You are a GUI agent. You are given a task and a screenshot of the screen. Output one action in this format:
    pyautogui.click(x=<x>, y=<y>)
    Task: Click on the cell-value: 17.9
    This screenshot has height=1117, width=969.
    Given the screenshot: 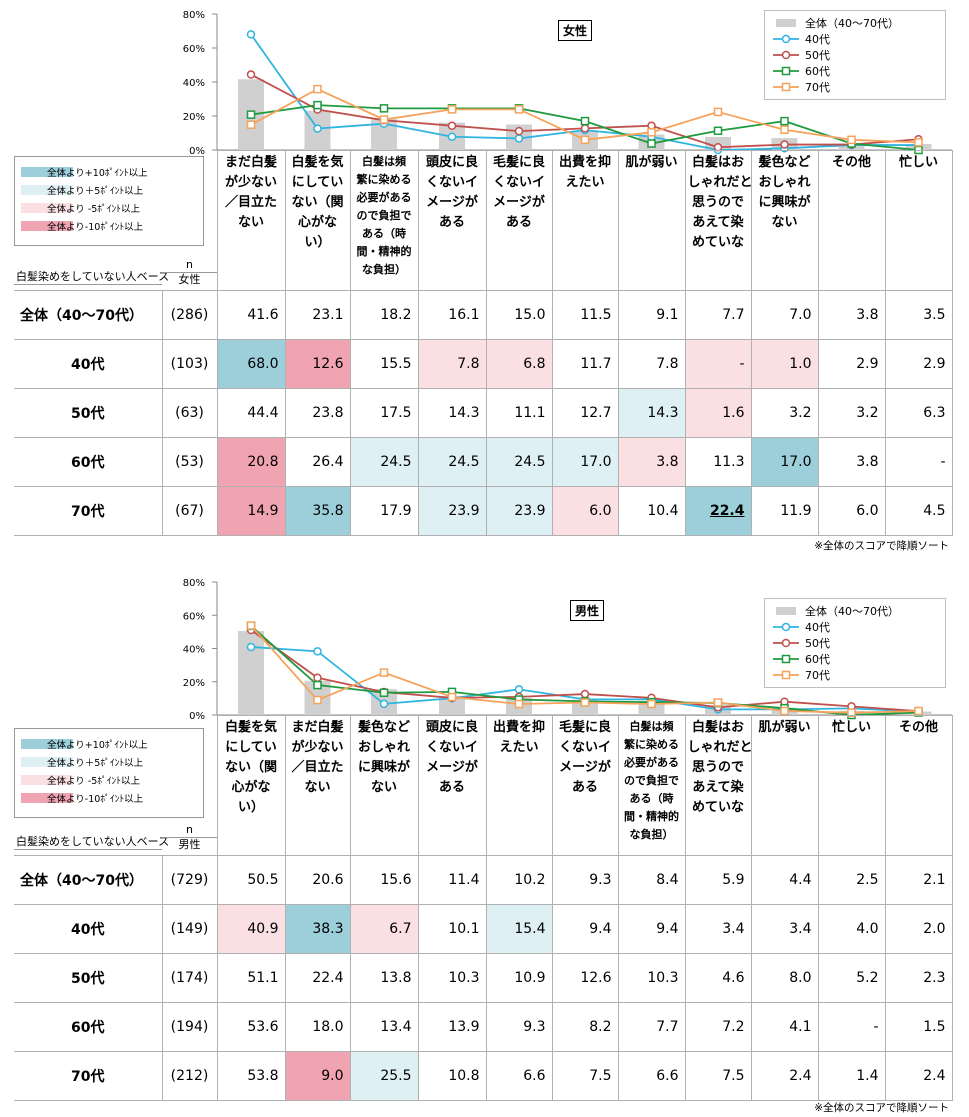 What is the action you would take?
    pyautogui.click(x=396, y=511)
    